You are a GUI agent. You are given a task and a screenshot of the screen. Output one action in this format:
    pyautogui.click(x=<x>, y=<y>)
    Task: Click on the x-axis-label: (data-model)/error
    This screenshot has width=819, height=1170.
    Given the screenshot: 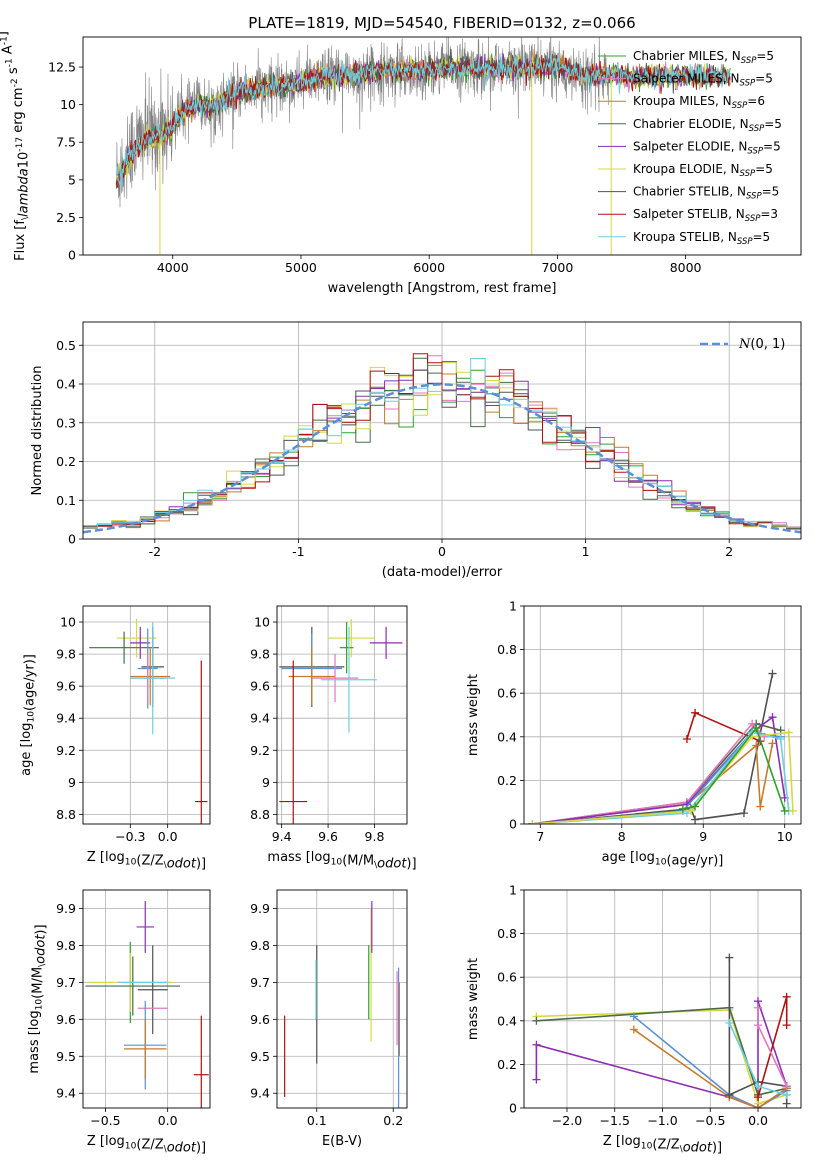 What is the action you would take?
    pyautogui.click(x=442, y=572)
    